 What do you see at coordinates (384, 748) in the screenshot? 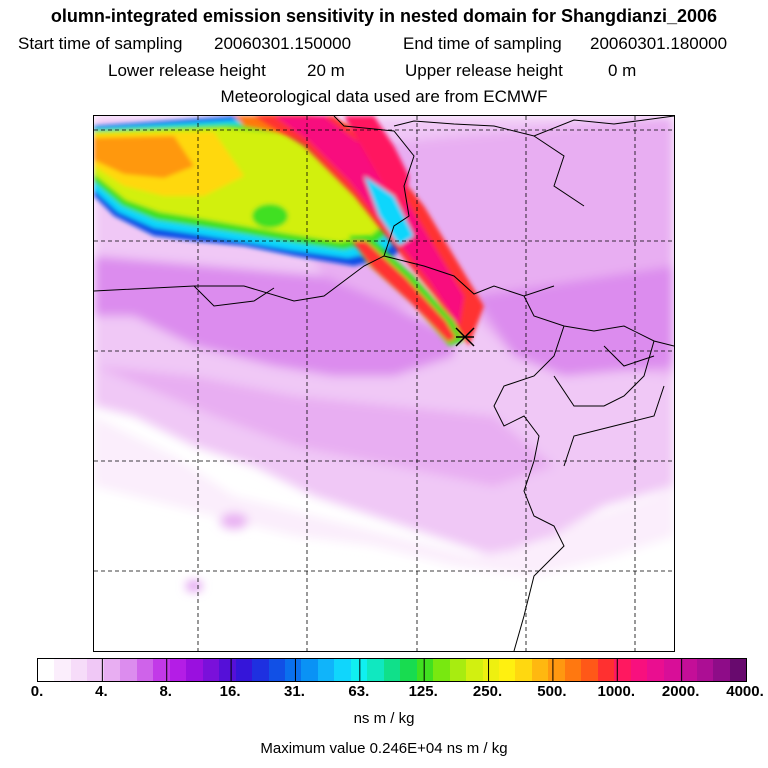
I see `maximum-value-note: Maximum value 0.246E+04 ns m / kg` at bounding box center [384, 748].